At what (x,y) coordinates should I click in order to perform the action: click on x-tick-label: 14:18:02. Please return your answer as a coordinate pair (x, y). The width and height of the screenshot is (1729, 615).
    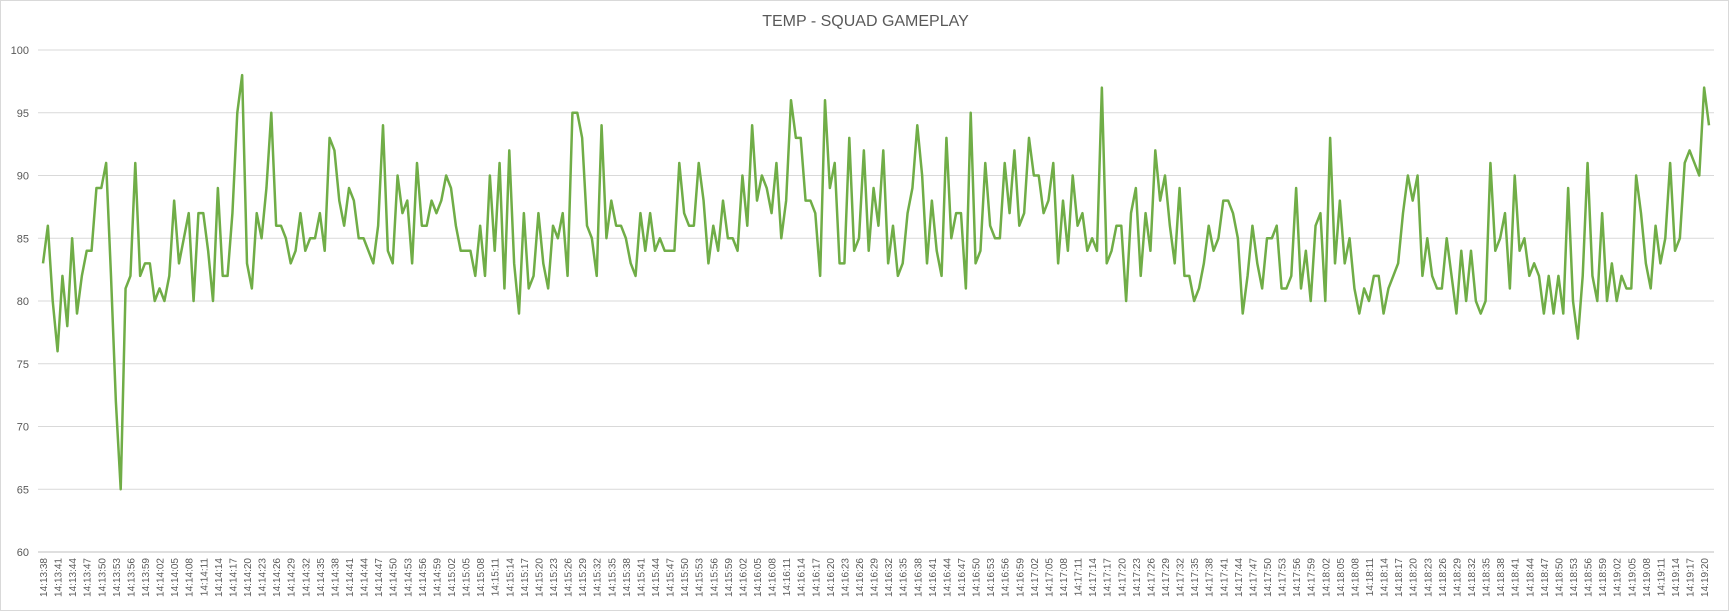
    Looking at the image, I should click on (1326, 577).